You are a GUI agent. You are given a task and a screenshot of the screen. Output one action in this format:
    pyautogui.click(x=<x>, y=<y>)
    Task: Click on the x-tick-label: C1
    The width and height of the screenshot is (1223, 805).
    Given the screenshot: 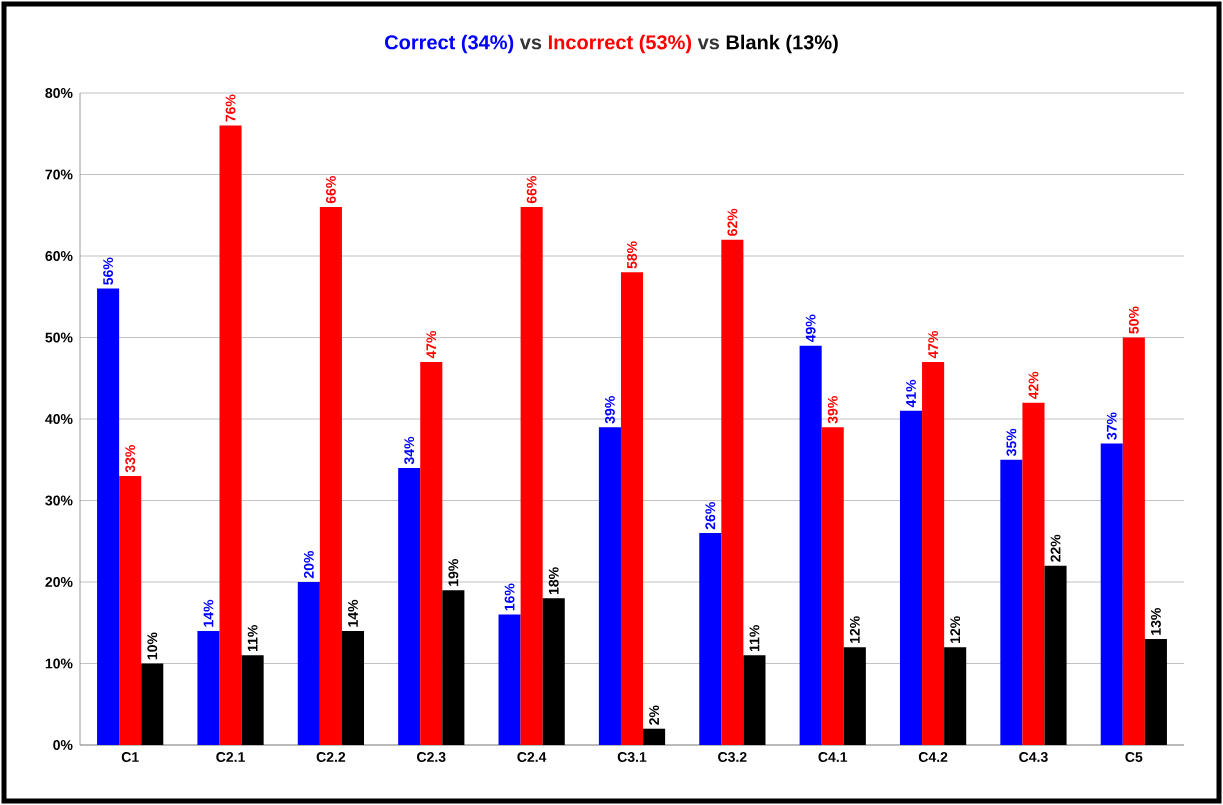 What is the action you would take?
    pyautogui.click(x=130, y=757)
    